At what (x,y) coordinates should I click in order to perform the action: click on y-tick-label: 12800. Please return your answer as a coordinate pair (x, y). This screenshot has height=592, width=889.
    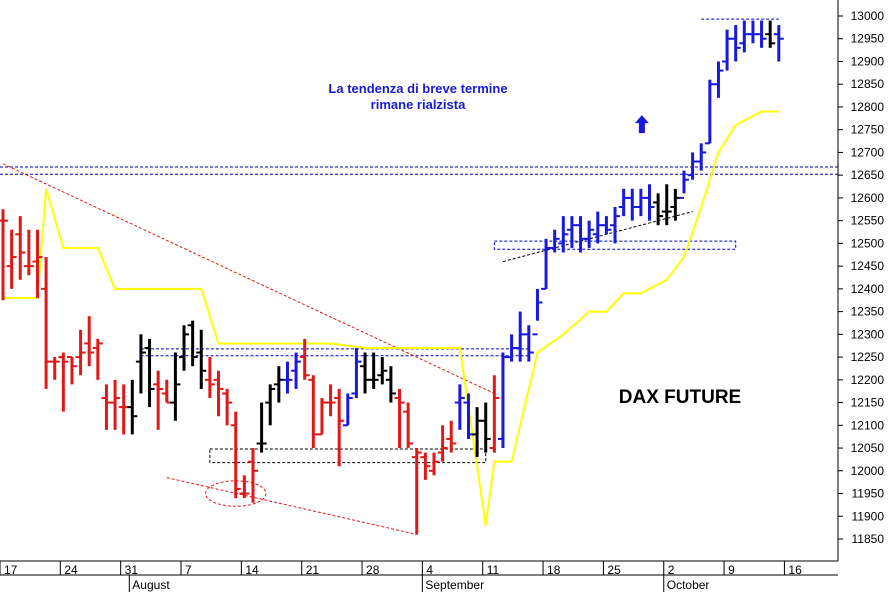
    Looking at the image, I should click on (868, 107).